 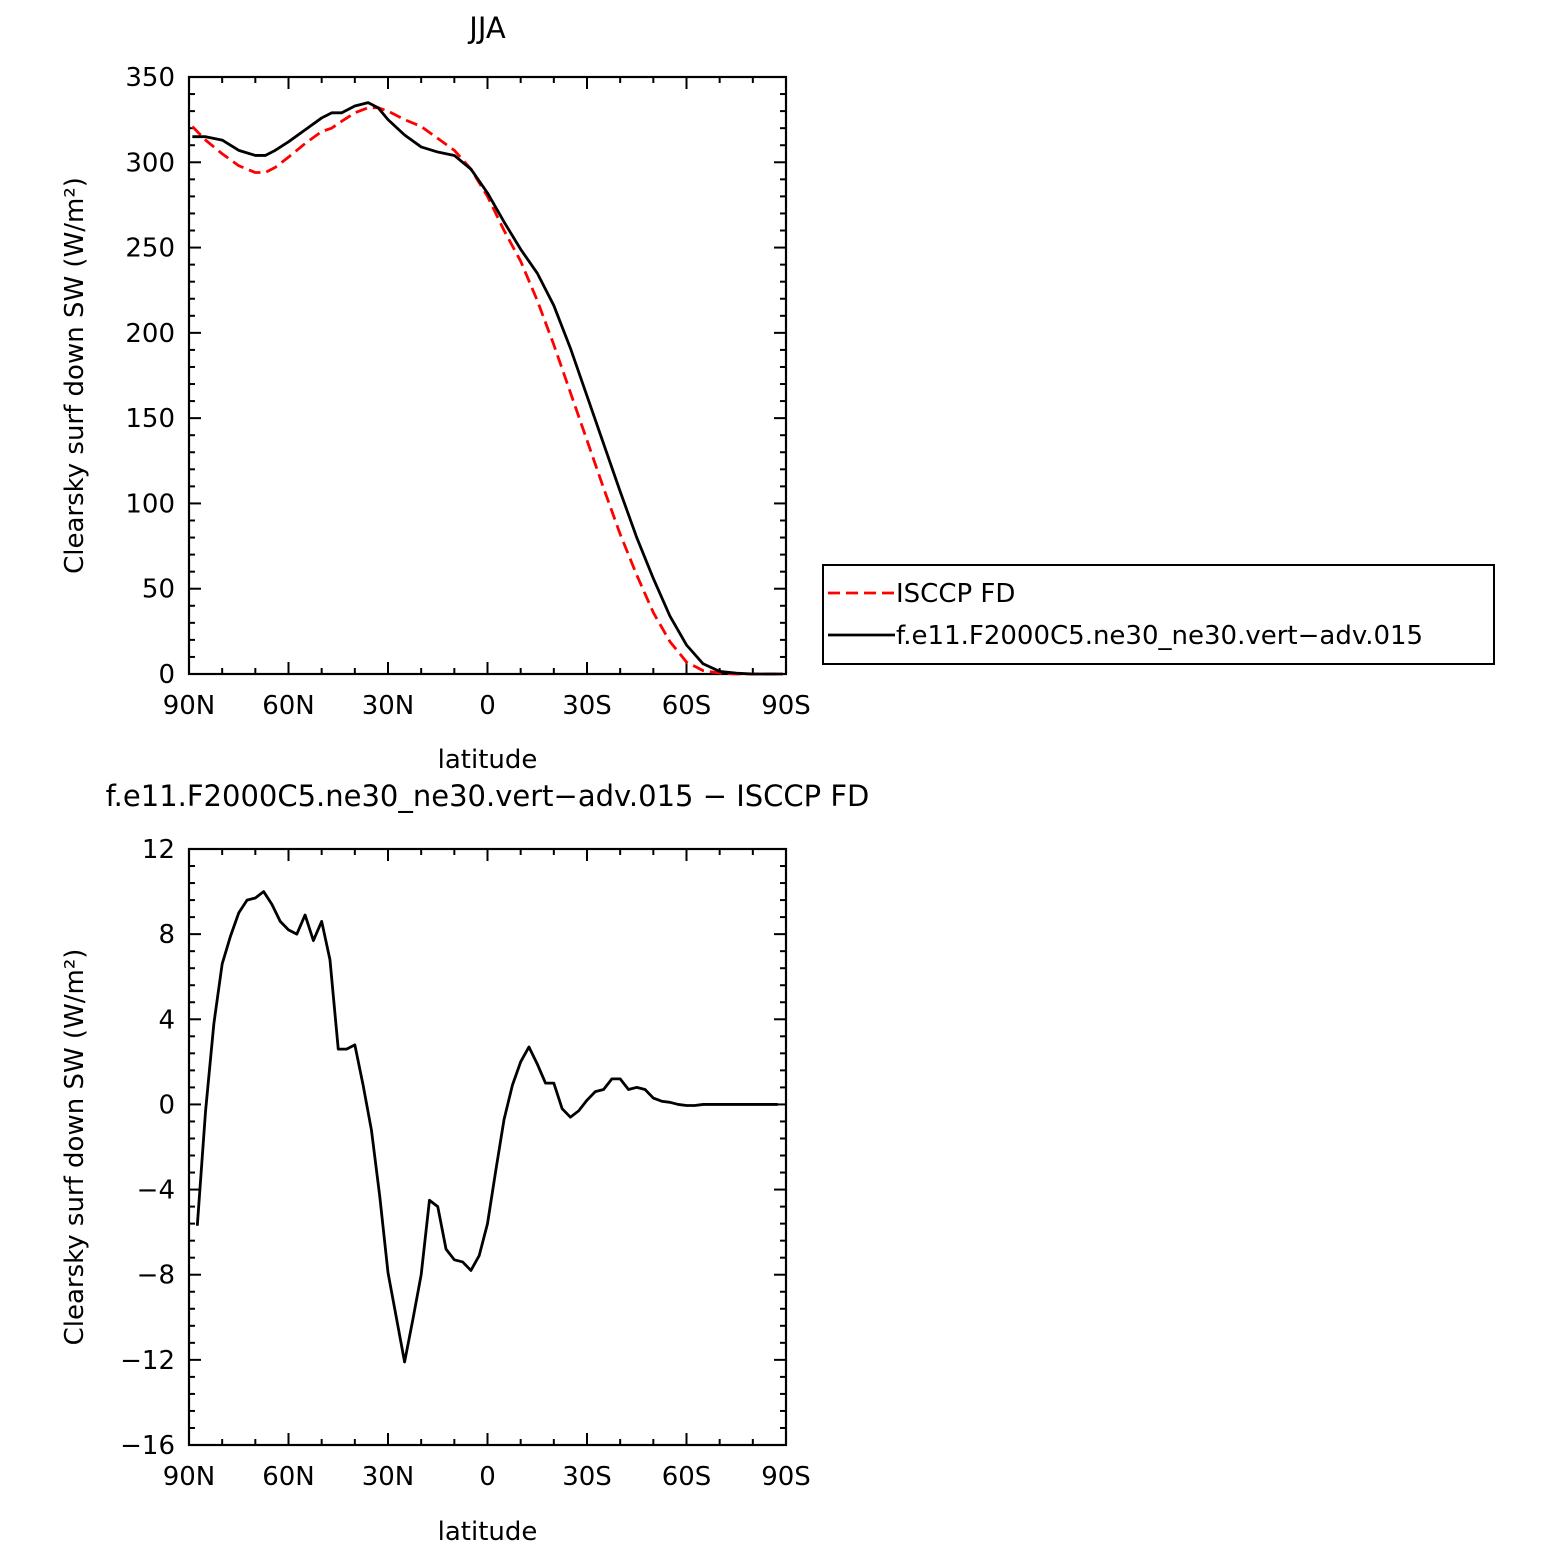 I want to click on y-tick-label: 300, so click(x=150, y=163).